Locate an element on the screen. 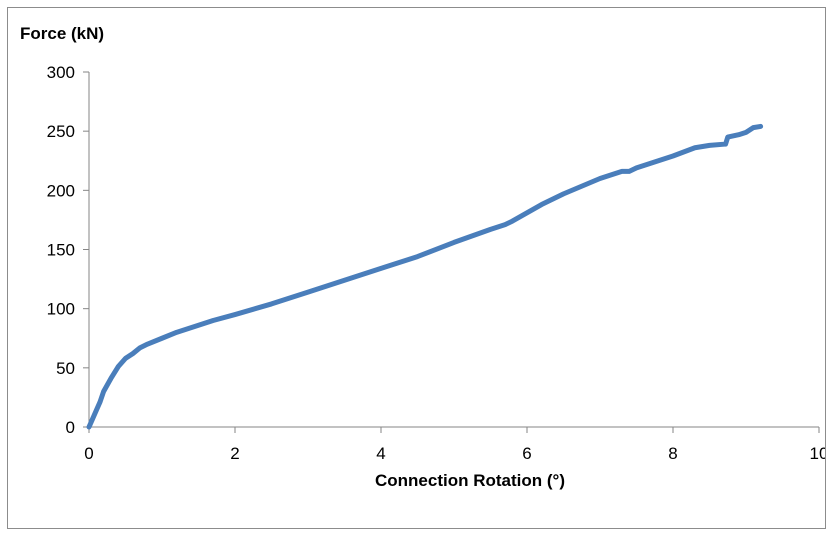  y-tick-label: 200 is located at coordinates (61, 190).